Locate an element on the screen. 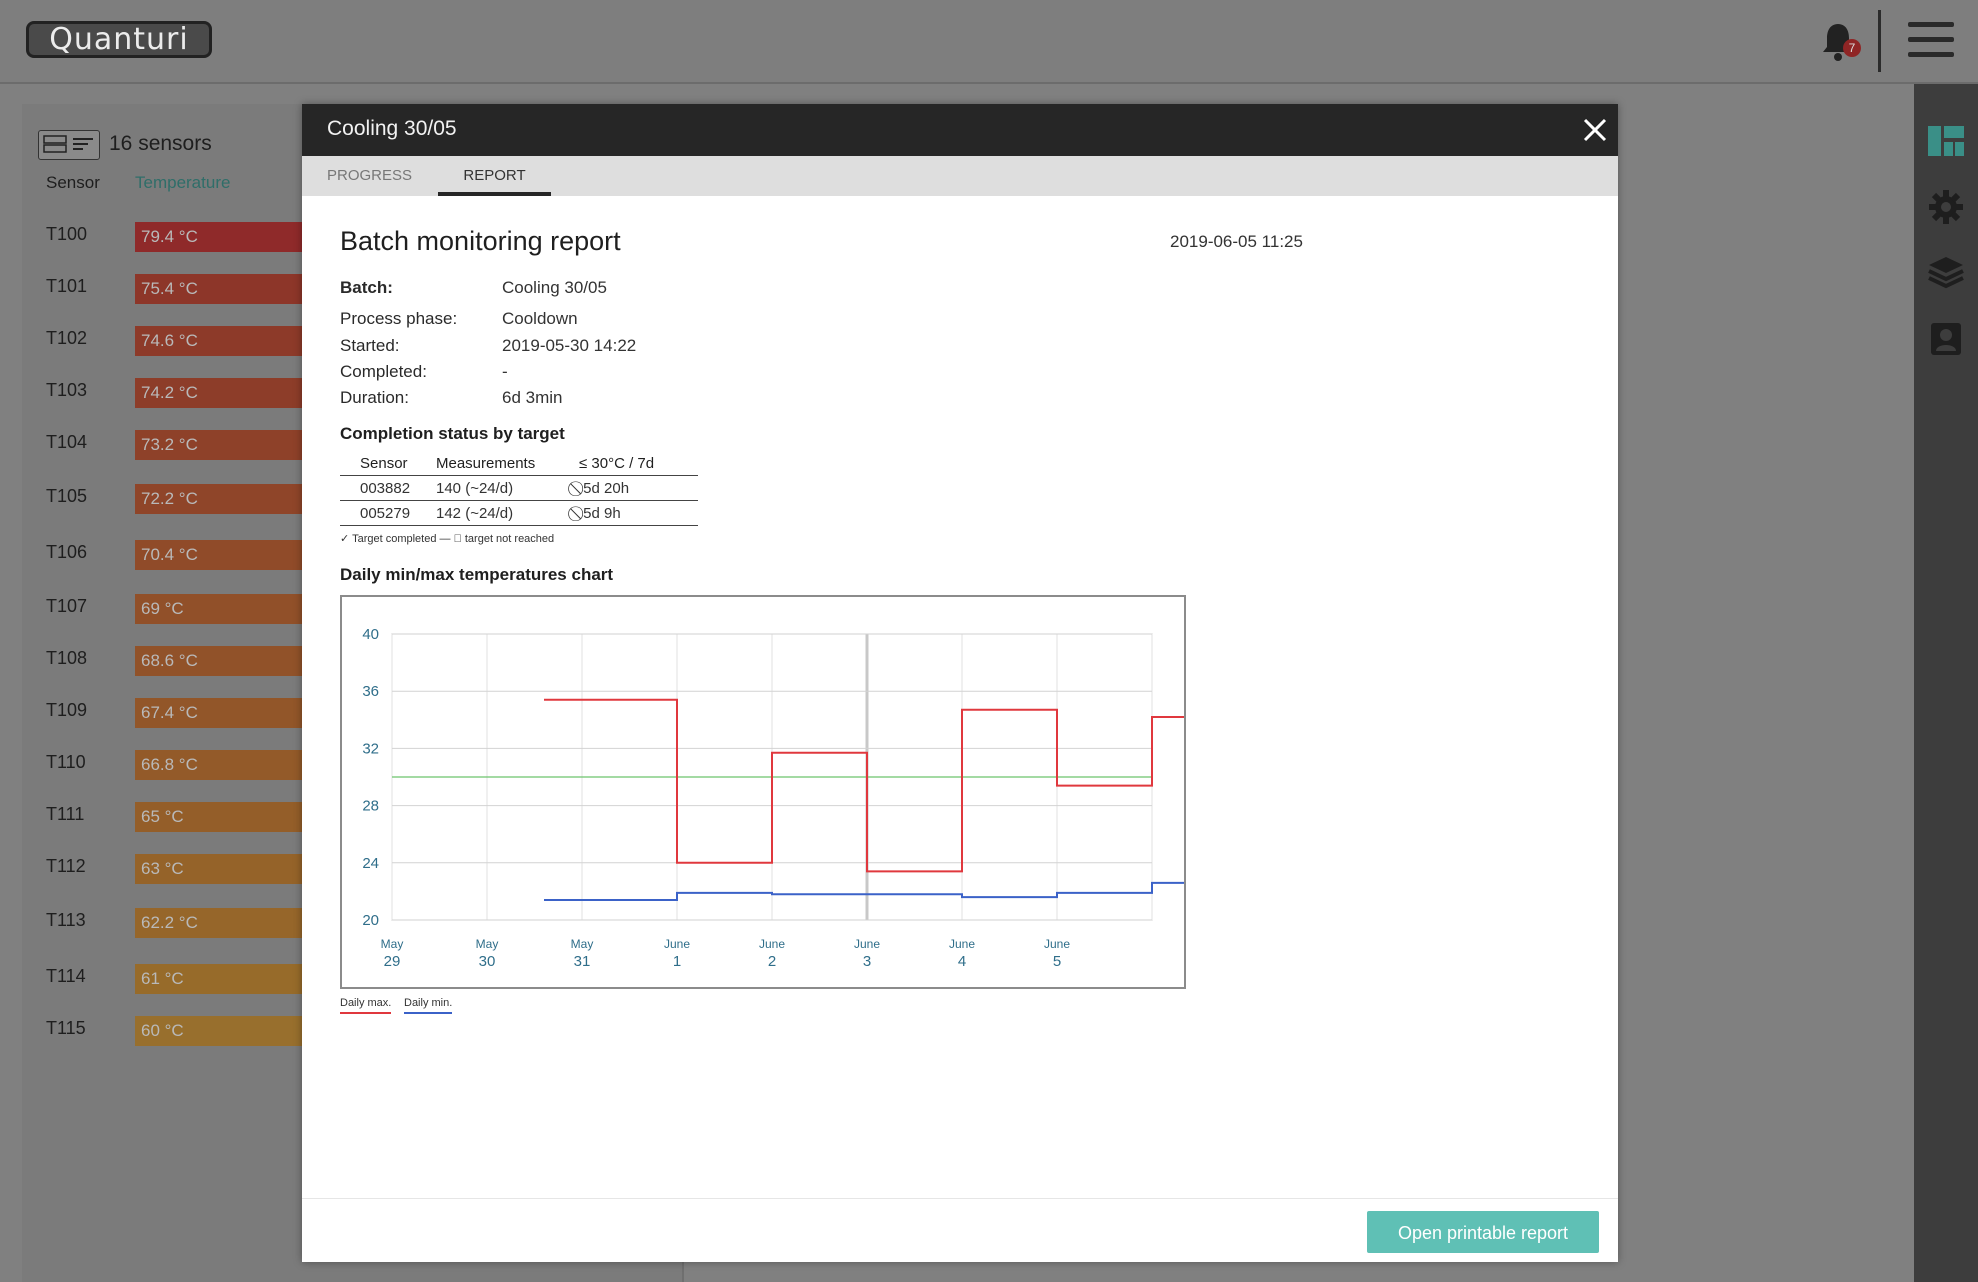  hamburger-menu-icon is located at coordinates (1931, 40).